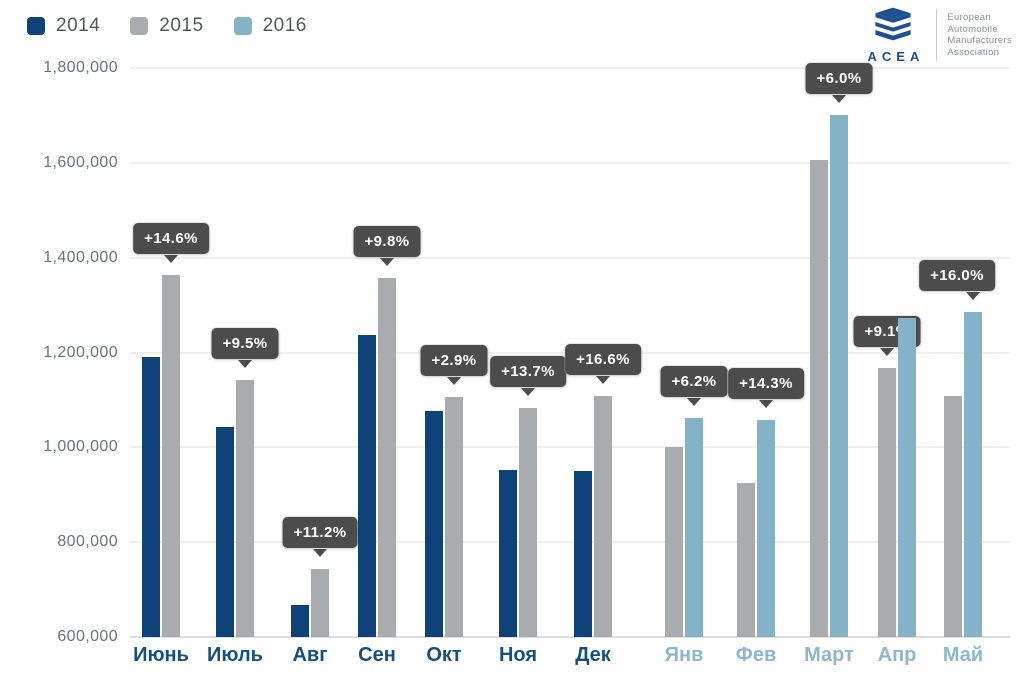  Describe the element at coordinates (829, 655) in the screenshot. I see `x-axis-label-Март: Март` at that location.